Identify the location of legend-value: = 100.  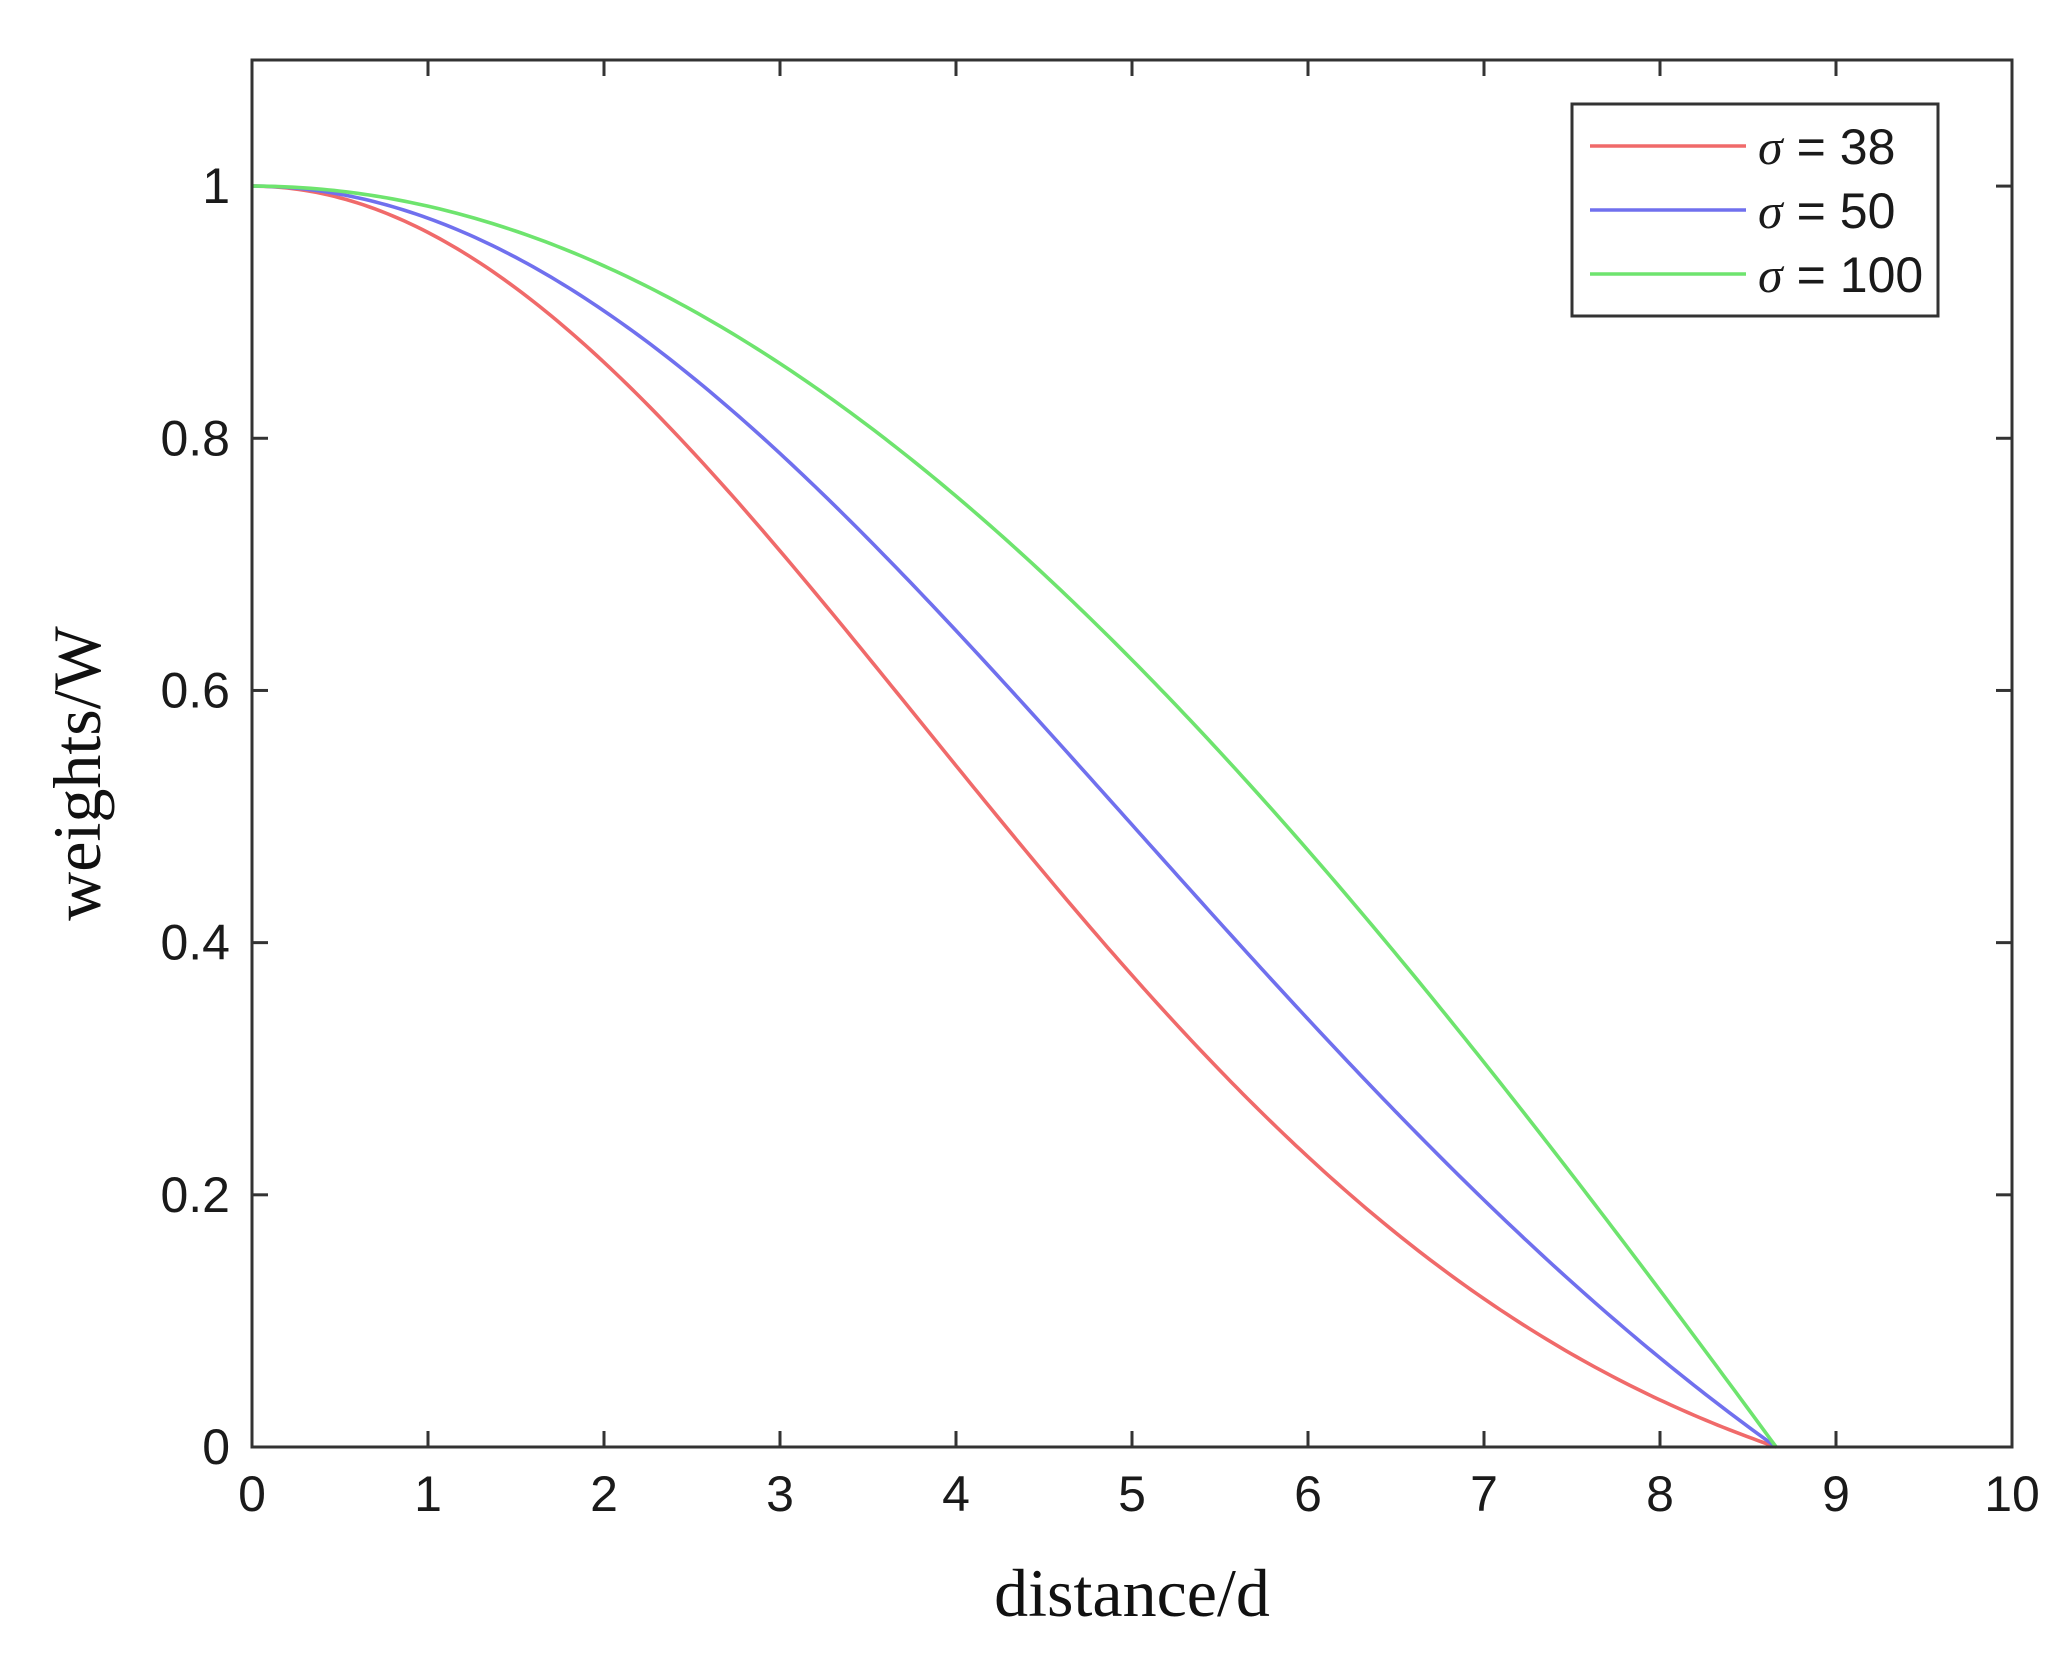
(1860, 275).